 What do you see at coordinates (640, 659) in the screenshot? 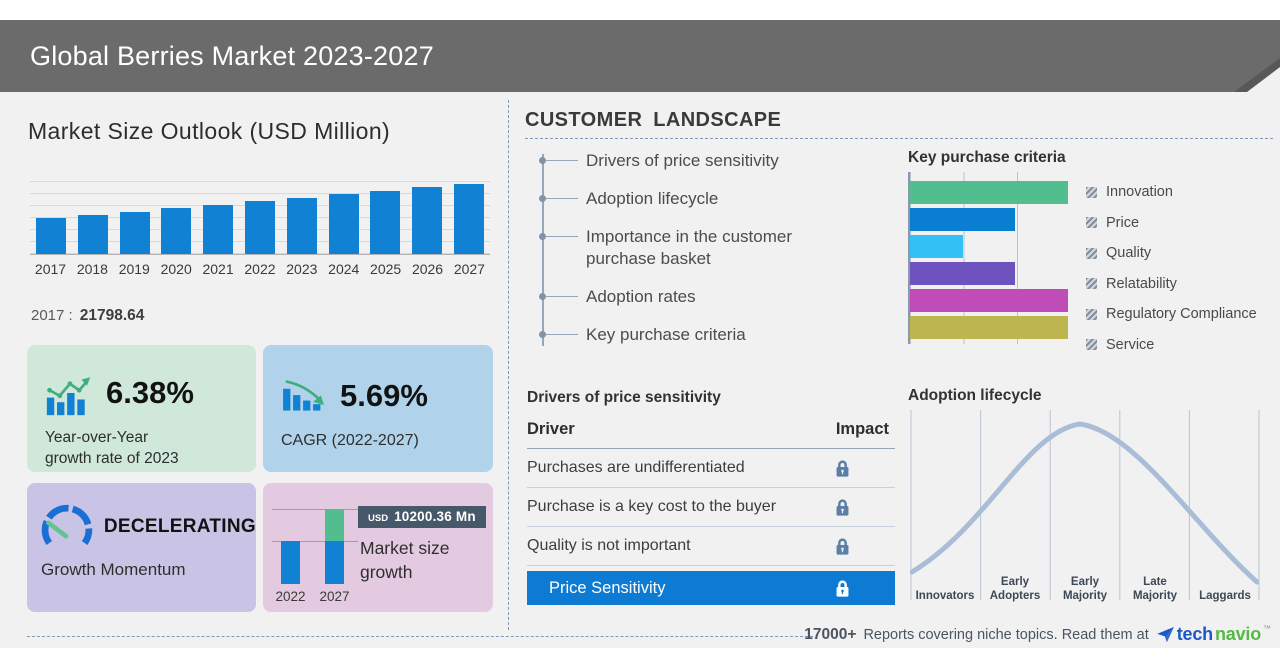
I see `bottom-strip` at bounding box center [640, 659].